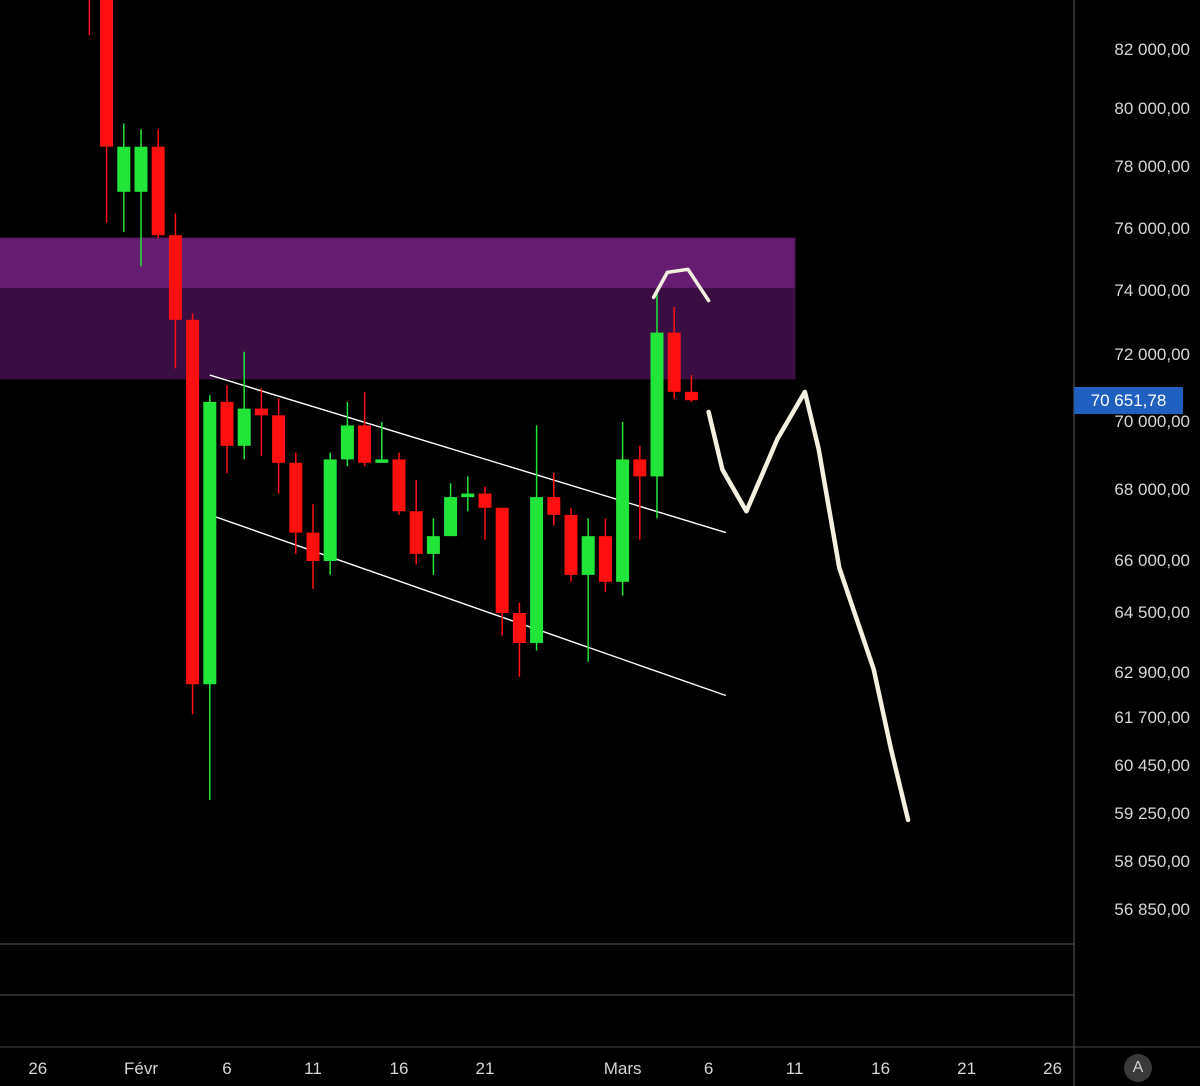 This screenshot has width=1200, height=1086. Describe the element at coordinates (1152, 861) in the screenshot. I see `price-tick-label: 58 050,00` at that location.